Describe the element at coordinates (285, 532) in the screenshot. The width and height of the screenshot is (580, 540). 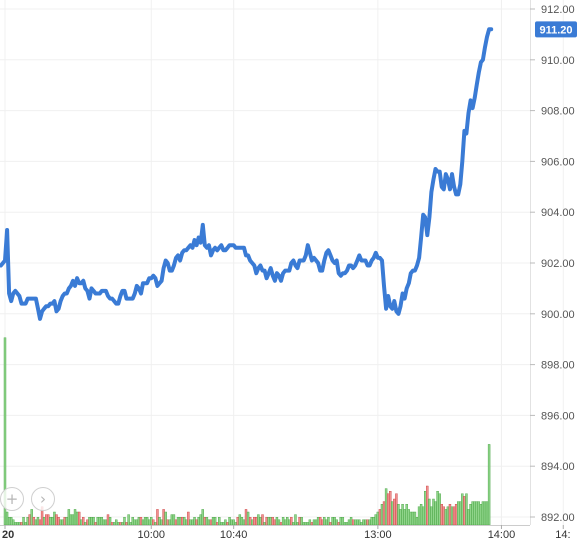
I see `x-axis: 20 10:00 10:40 13:00 14:00 14:` at that location.